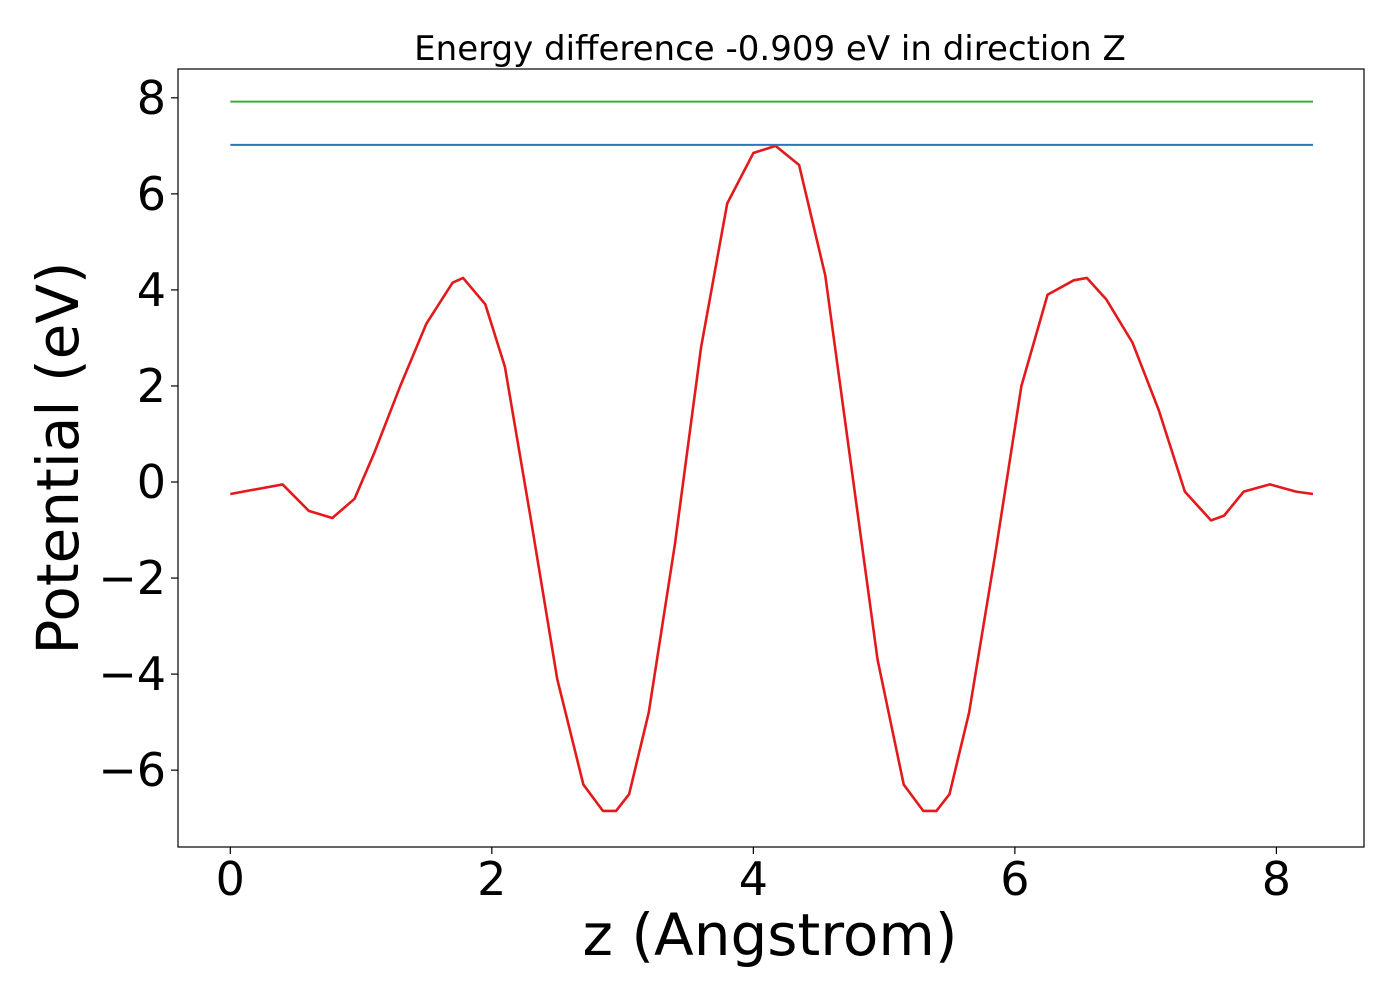  What do you see at coordinates (132, 674) in the screenshot?
I see `y-tick-label: −4` at bounding box center [132, 674].